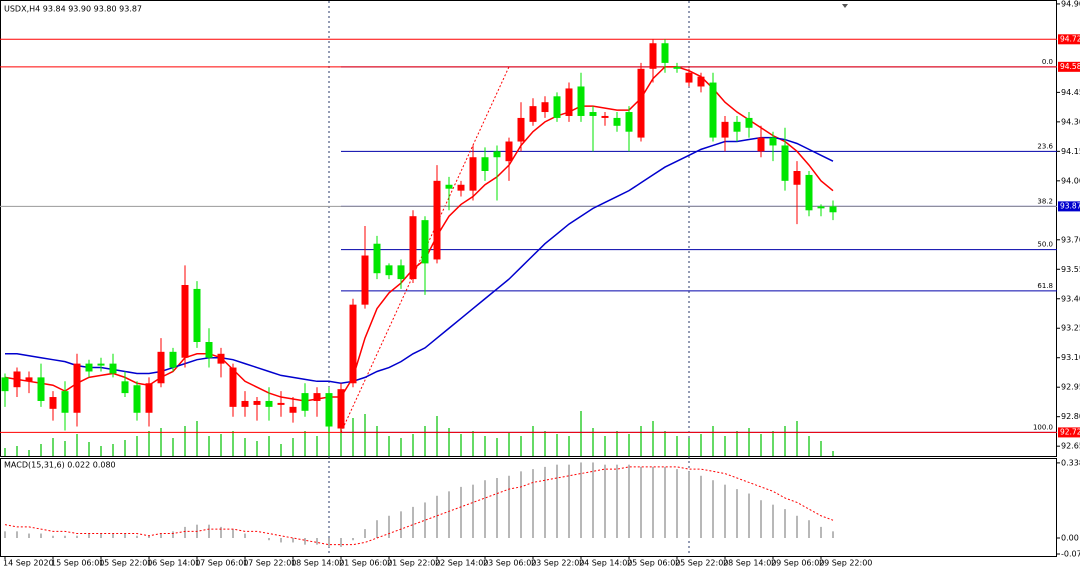 This screenshot has width=1080, height=572. I want to click on x-tick-label: 21 Sep 06:00, so click(365, 563).